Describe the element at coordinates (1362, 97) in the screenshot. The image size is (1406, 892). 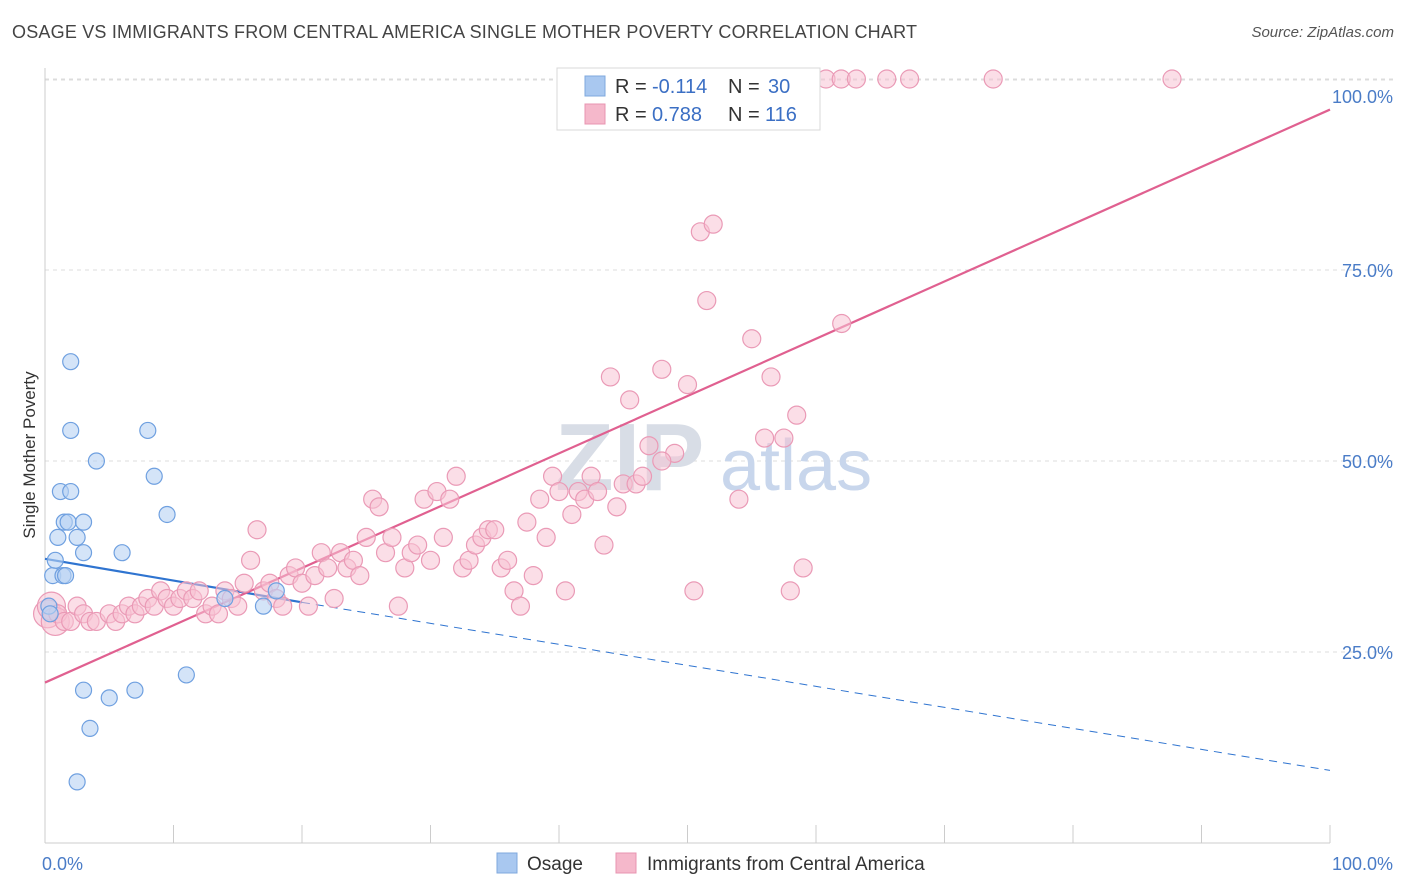
I see `y-tick-label-3: 100.0%` at that location.